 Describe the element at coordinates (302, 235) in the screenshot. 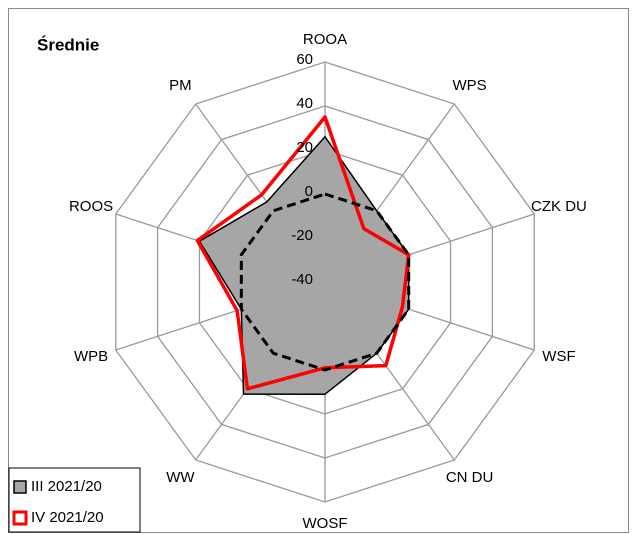

I see `tick-label: -20` at that location.